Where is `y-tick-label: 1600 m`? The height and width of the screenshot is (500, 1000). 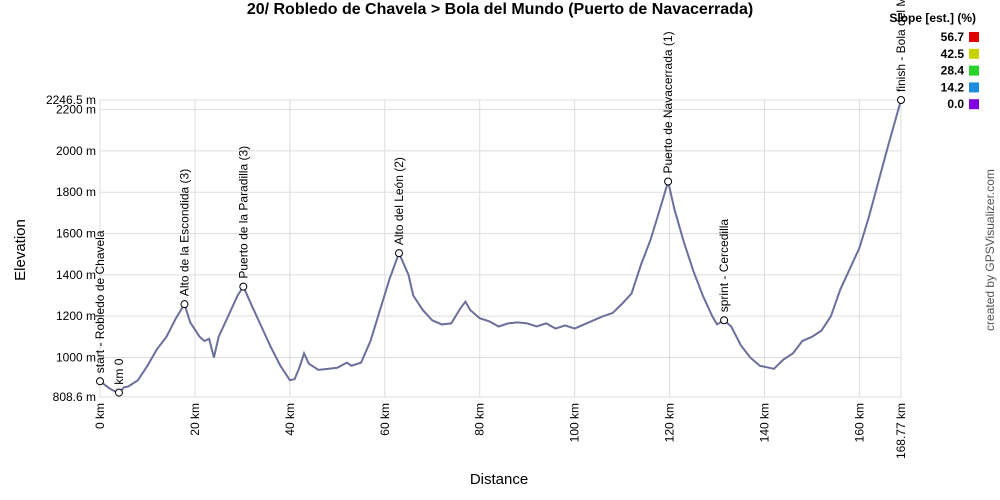
y-tick-label: 1600 m is located at coordinates (76, 234).